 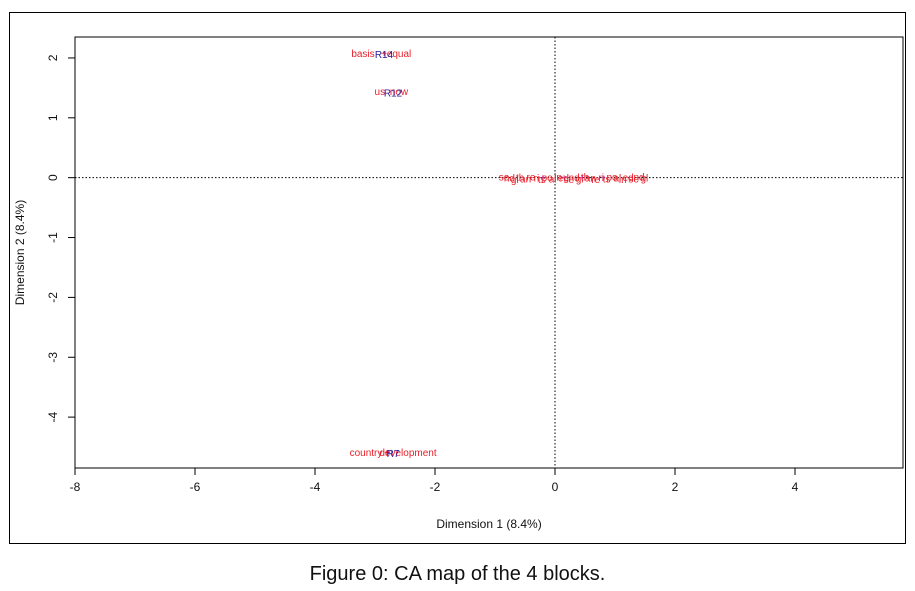 I want to click on column-point-label: development, so click(x=407, y=453).